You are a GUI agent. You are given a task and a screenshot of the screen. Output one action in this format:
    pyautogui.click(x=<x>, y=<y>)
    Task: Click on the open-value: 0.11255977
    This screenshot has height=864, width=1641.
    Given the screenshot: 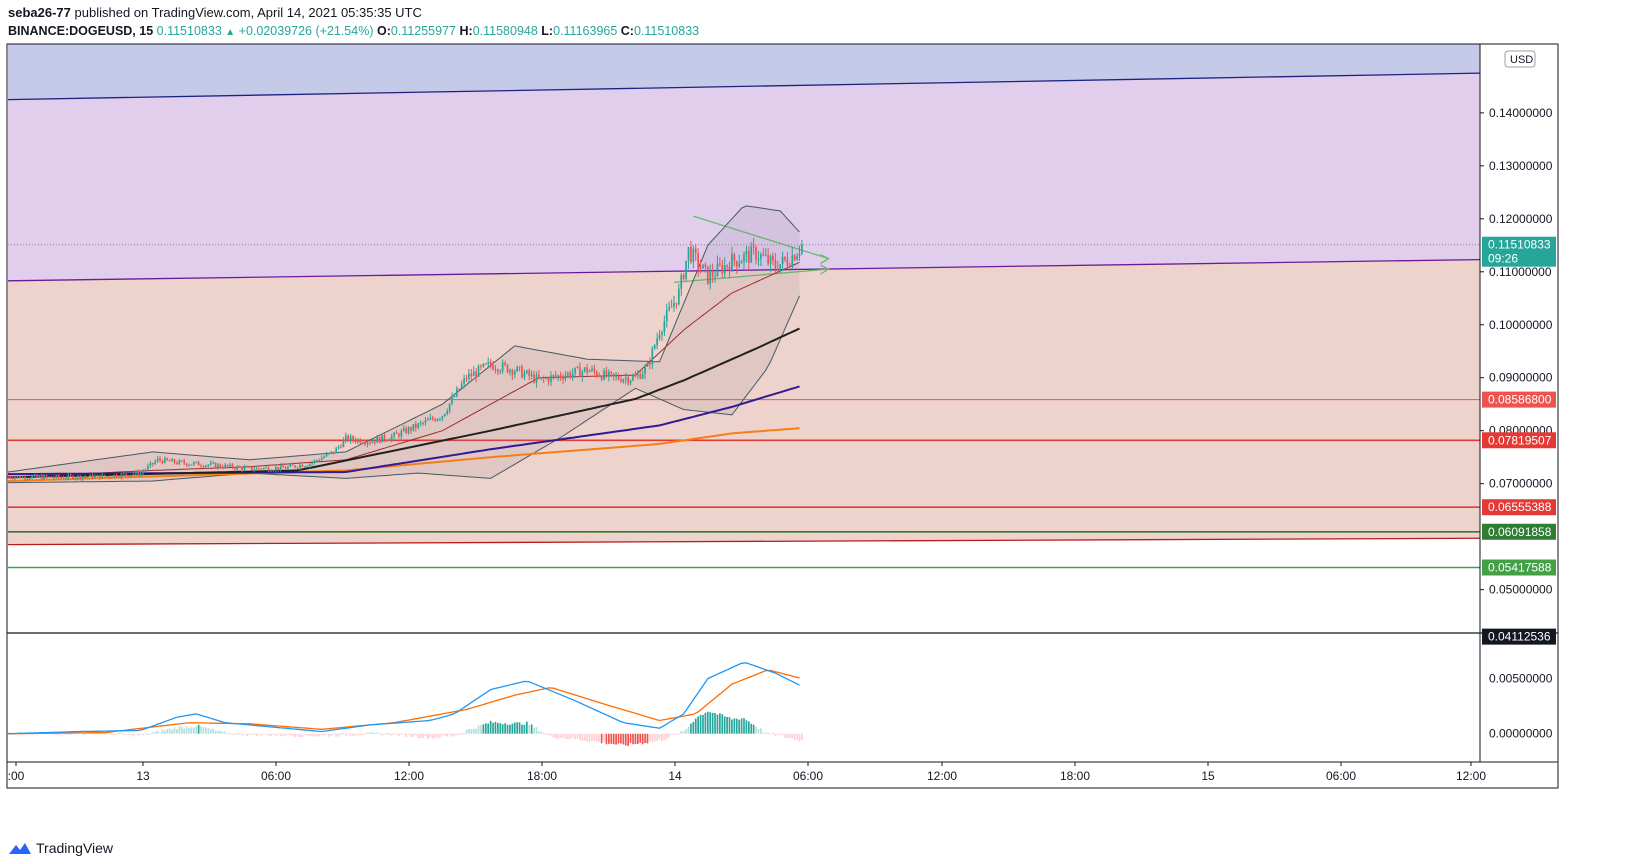 What is the action you would take?
    pyautogui.click(x=423, y=31)
    